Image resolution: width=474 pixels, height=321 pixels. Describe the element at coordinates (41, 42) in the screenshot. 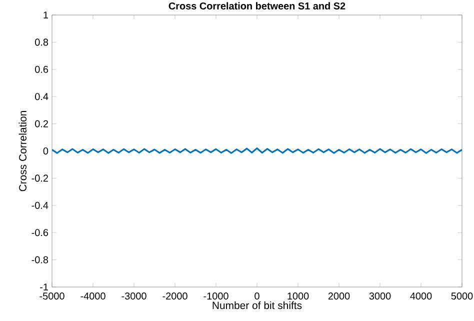

I see `y-tick-label: 0.8` at that location.